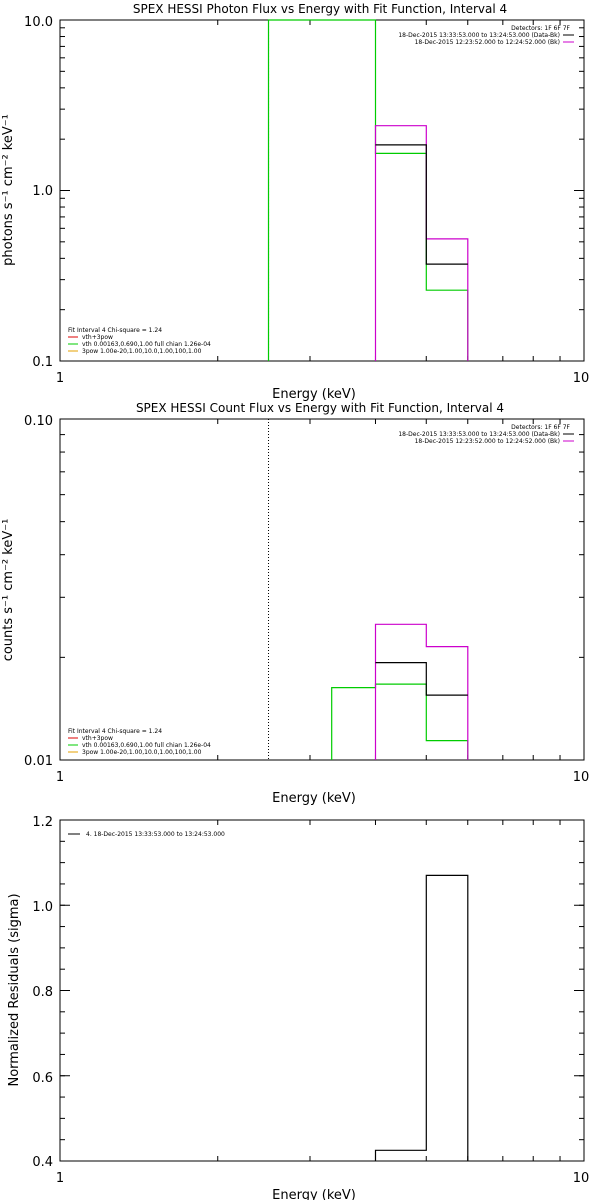 Image resolution: width=600 pixels, height=1200 pixels. What do you see at coordinates (540, 427) in the screenshot?
I see `count-detectors: Detectors: 1F 6F 7F` at bounding box center [540, 427].